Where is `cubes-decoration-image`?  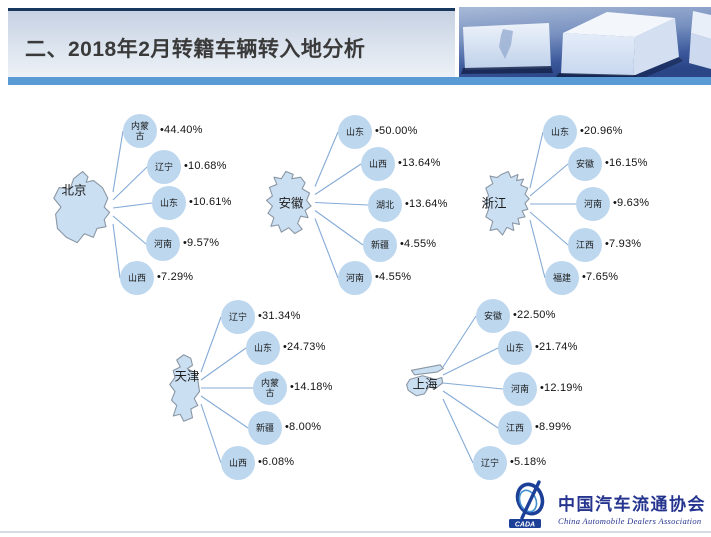 cubes-decoration-image is located at coordinates (583, 43).